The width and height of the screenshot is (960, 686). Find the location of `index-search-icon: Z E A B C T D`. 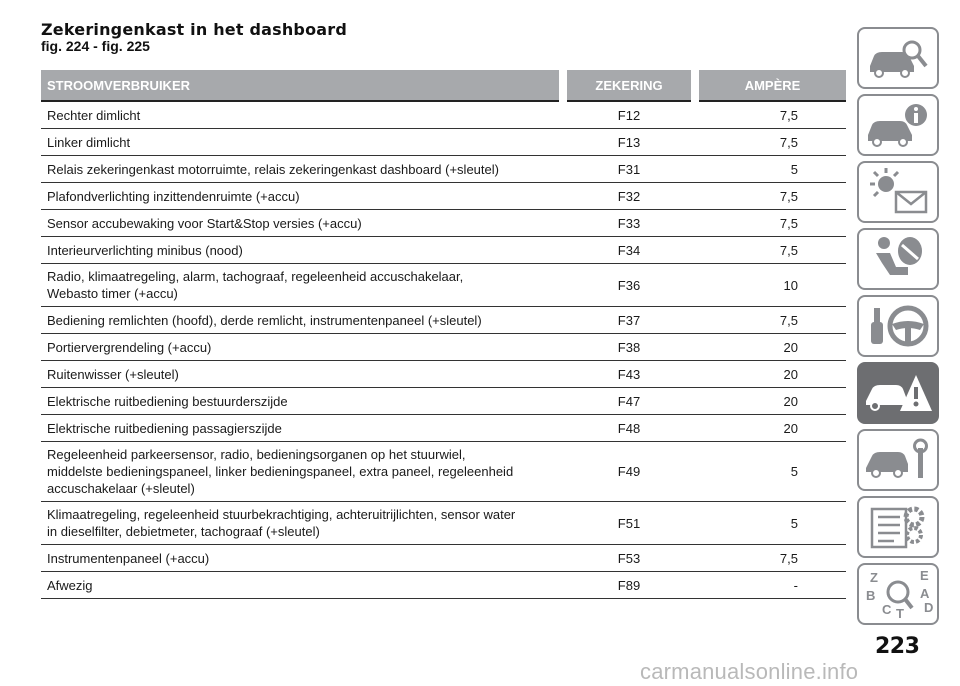

index-search-icon: Z E A B C T D is located at coordinates (899, 594).